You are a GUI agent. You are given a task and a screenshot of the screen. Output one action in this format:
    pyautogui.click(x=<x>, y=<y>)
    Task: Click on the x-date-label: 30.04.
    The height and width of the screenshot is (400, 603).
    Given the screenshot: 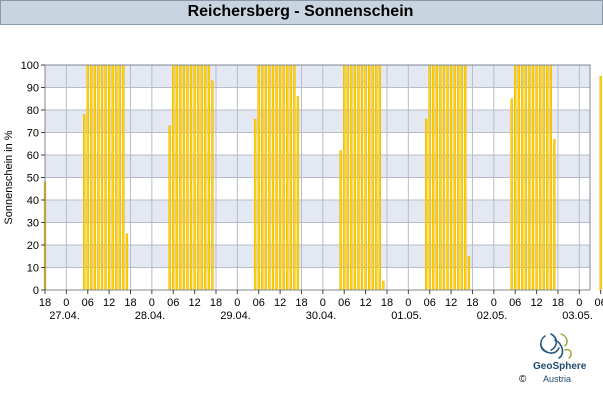 What is the action you would take?
    pyautogui.click(x=321, y=316)
    